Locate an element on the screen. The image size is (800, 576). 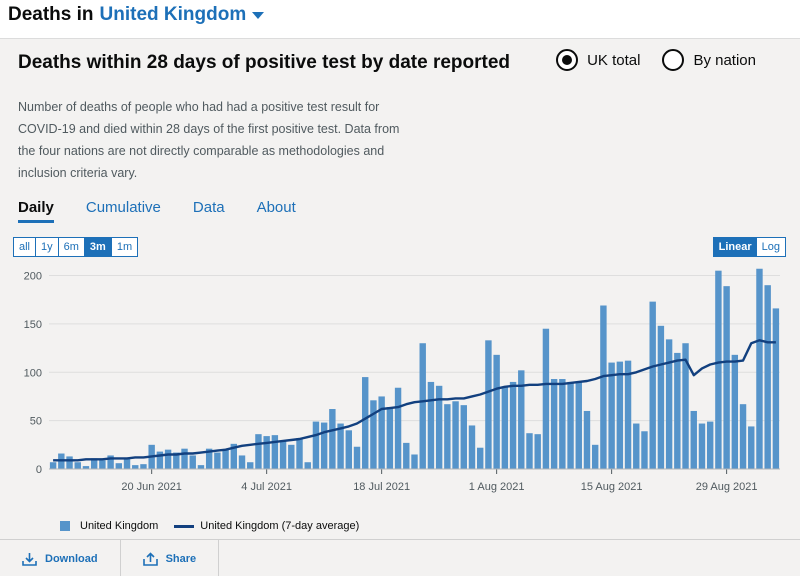
download-button: Download is located at coordinates (60, 558).